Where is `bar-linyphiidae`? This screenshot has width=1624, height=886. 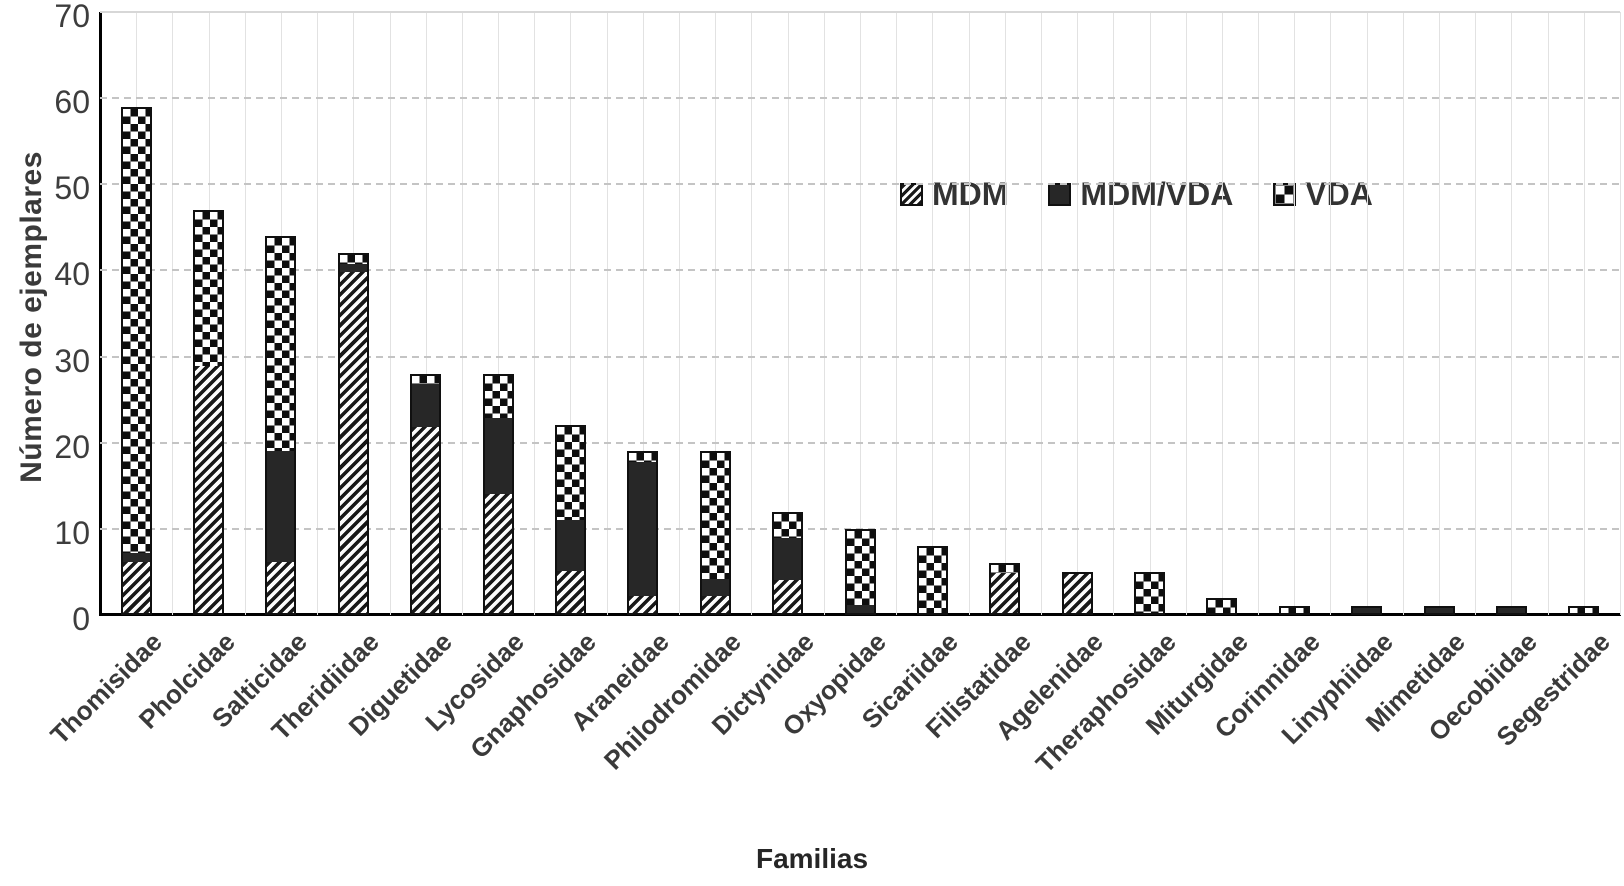
bar-linyphiidae is located at coordinates (1367, 610).